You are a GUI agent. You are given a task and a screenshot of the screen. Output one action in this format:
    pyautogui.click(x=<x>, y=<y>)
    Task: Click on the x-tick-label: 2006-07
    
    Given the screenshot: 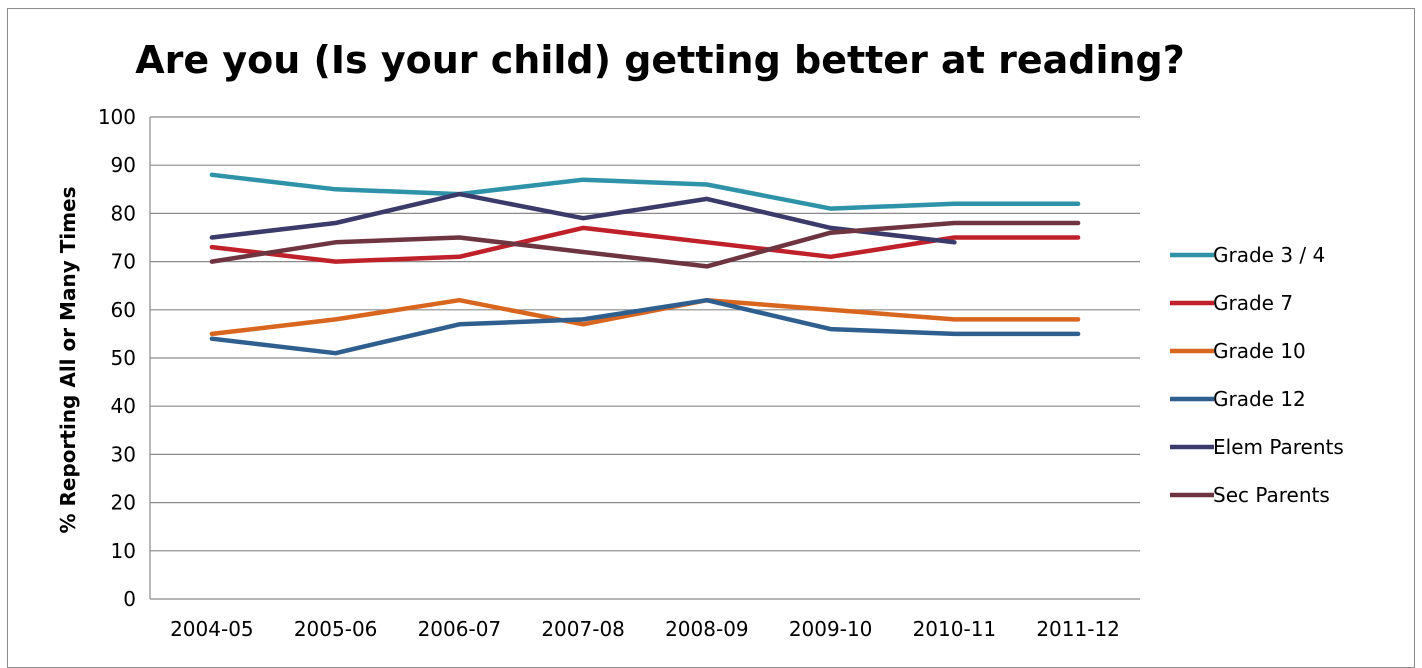 What is the action you would take?
    pyautogui.click(x=460, y=629)
    